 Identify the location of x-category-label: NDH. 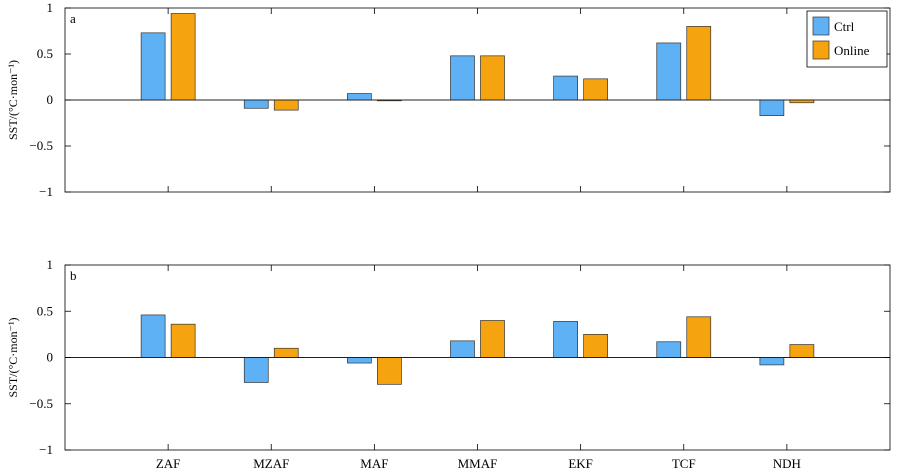
(787, 463).